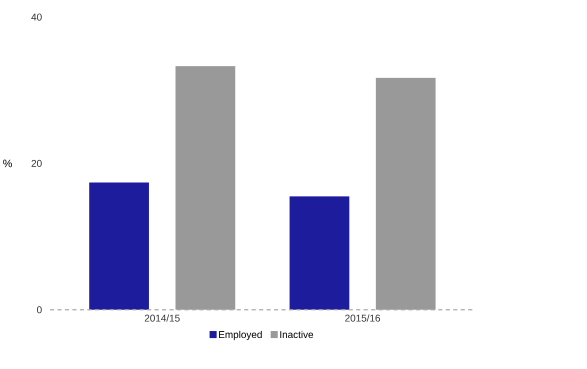 The width and height of the screenshot is (587, 369). What do you see at coordinates (36, 16) in the screenshot?
I see `y-tick-label: 40` at bounding box center [36, 16].